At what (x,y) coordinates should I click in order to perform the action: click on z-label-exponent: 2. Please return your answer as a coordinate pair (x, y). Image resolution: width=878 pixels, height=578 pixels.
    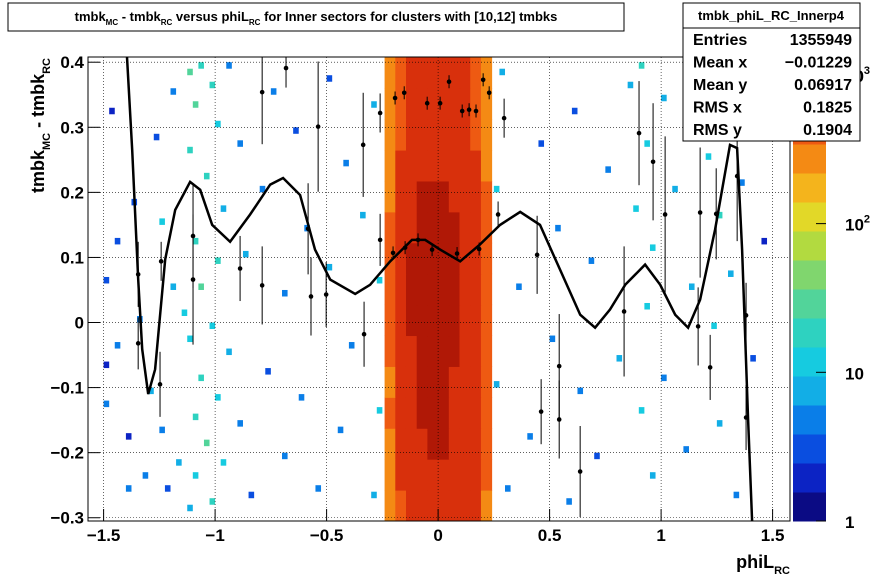
    Looking at the image, I should click on (867, 220).